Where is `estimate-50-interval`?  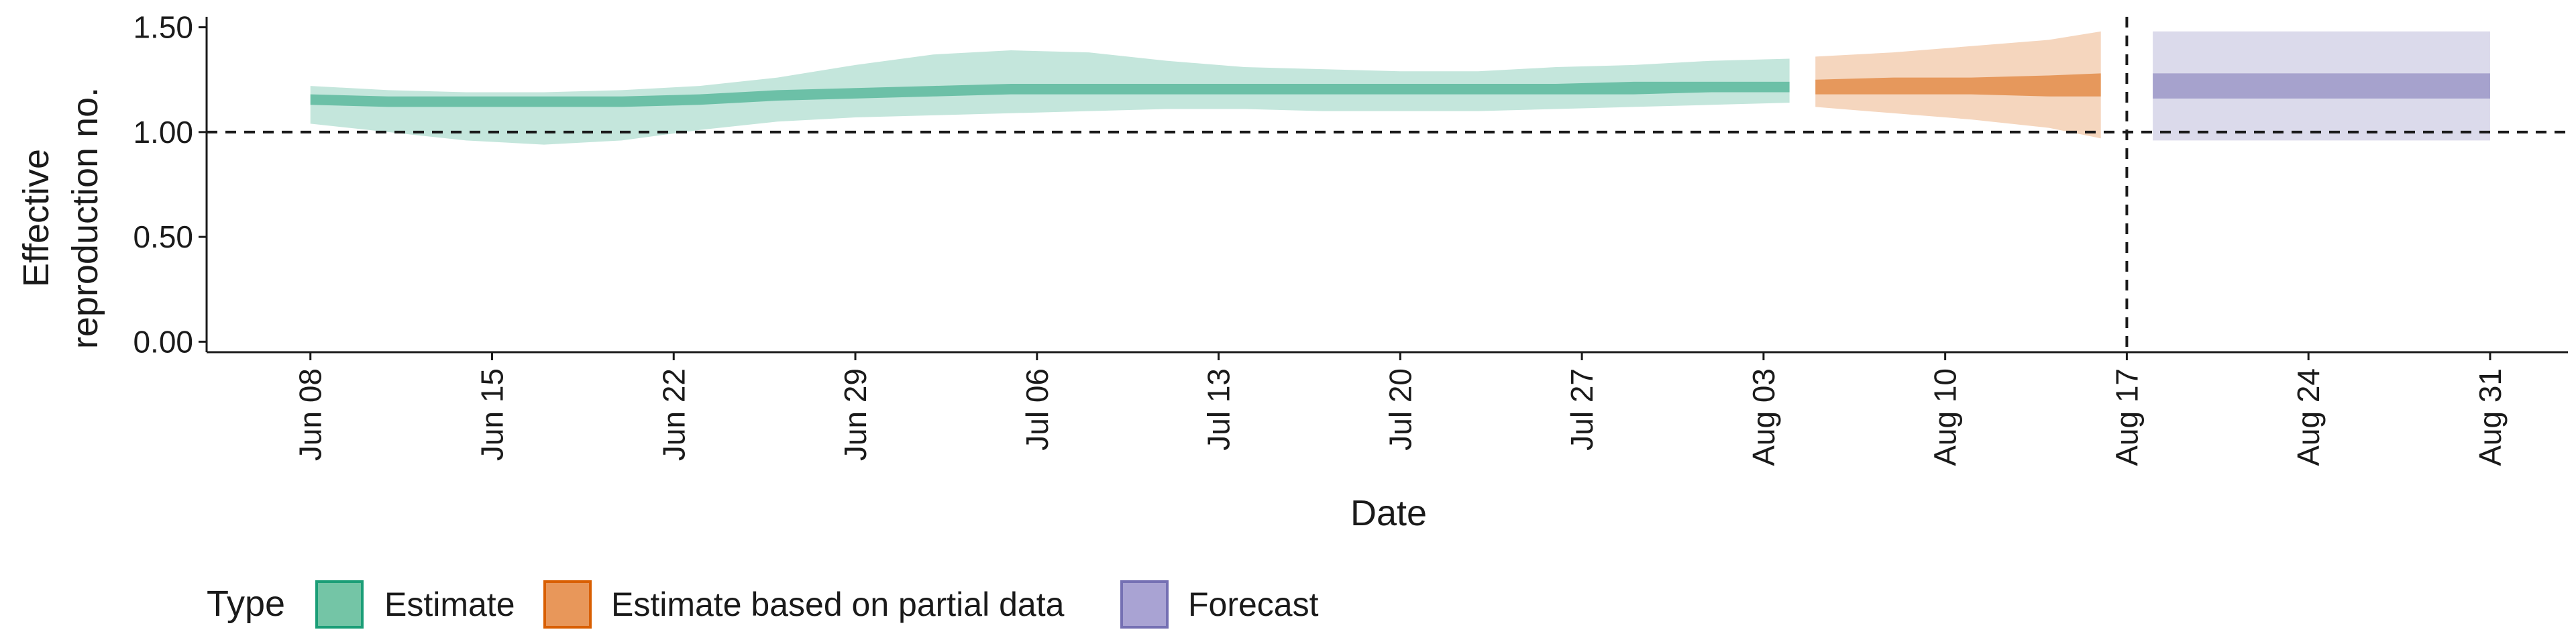
estimate-50-interval is located at coordinates (1050, 94).